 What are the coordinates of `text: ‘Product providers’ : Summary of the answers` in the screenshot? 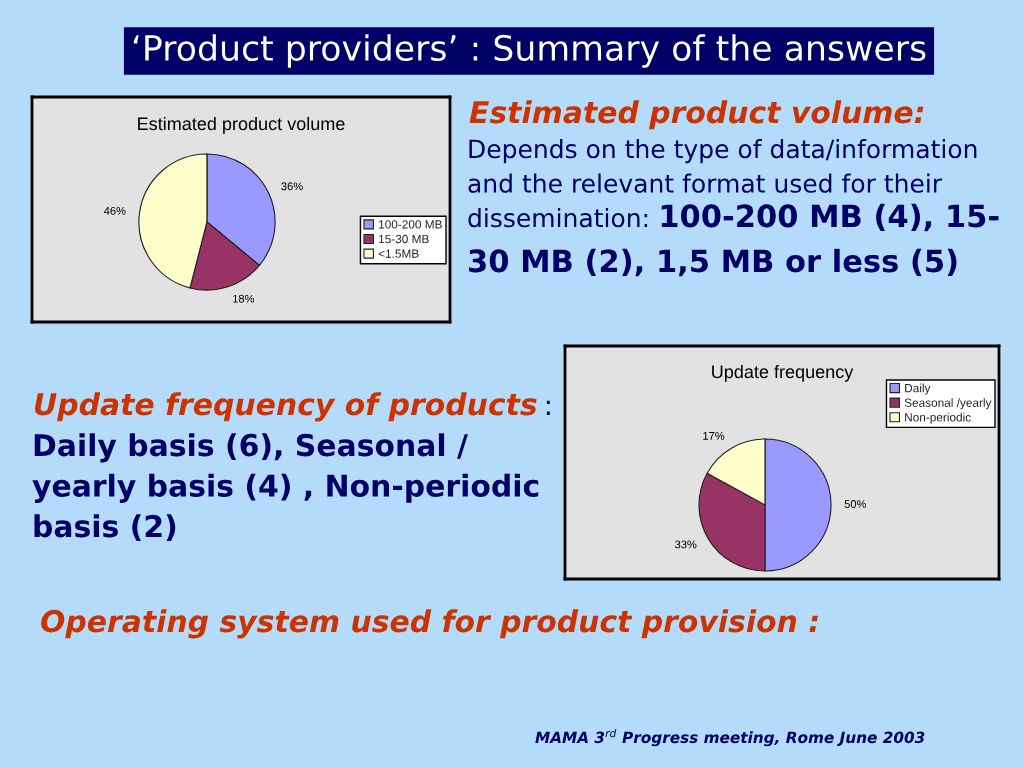 It's located at (529, 51).